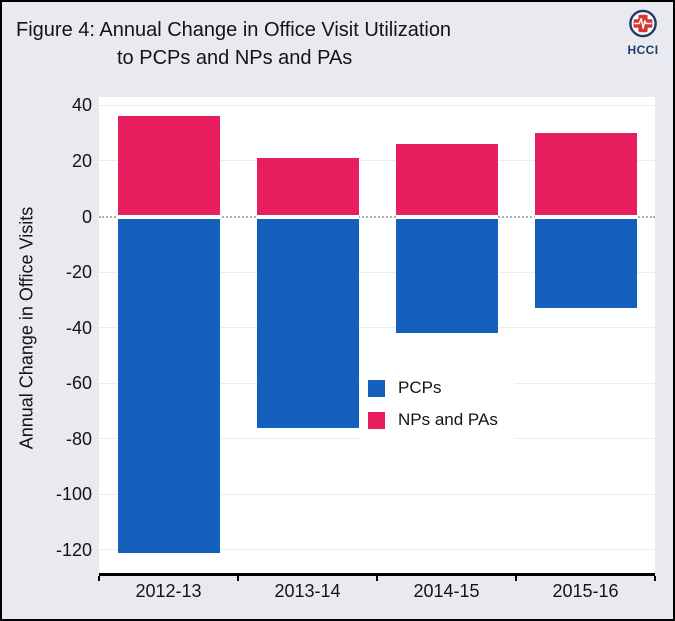  I want to click on y-tick-label: -120, so click(73, 549).